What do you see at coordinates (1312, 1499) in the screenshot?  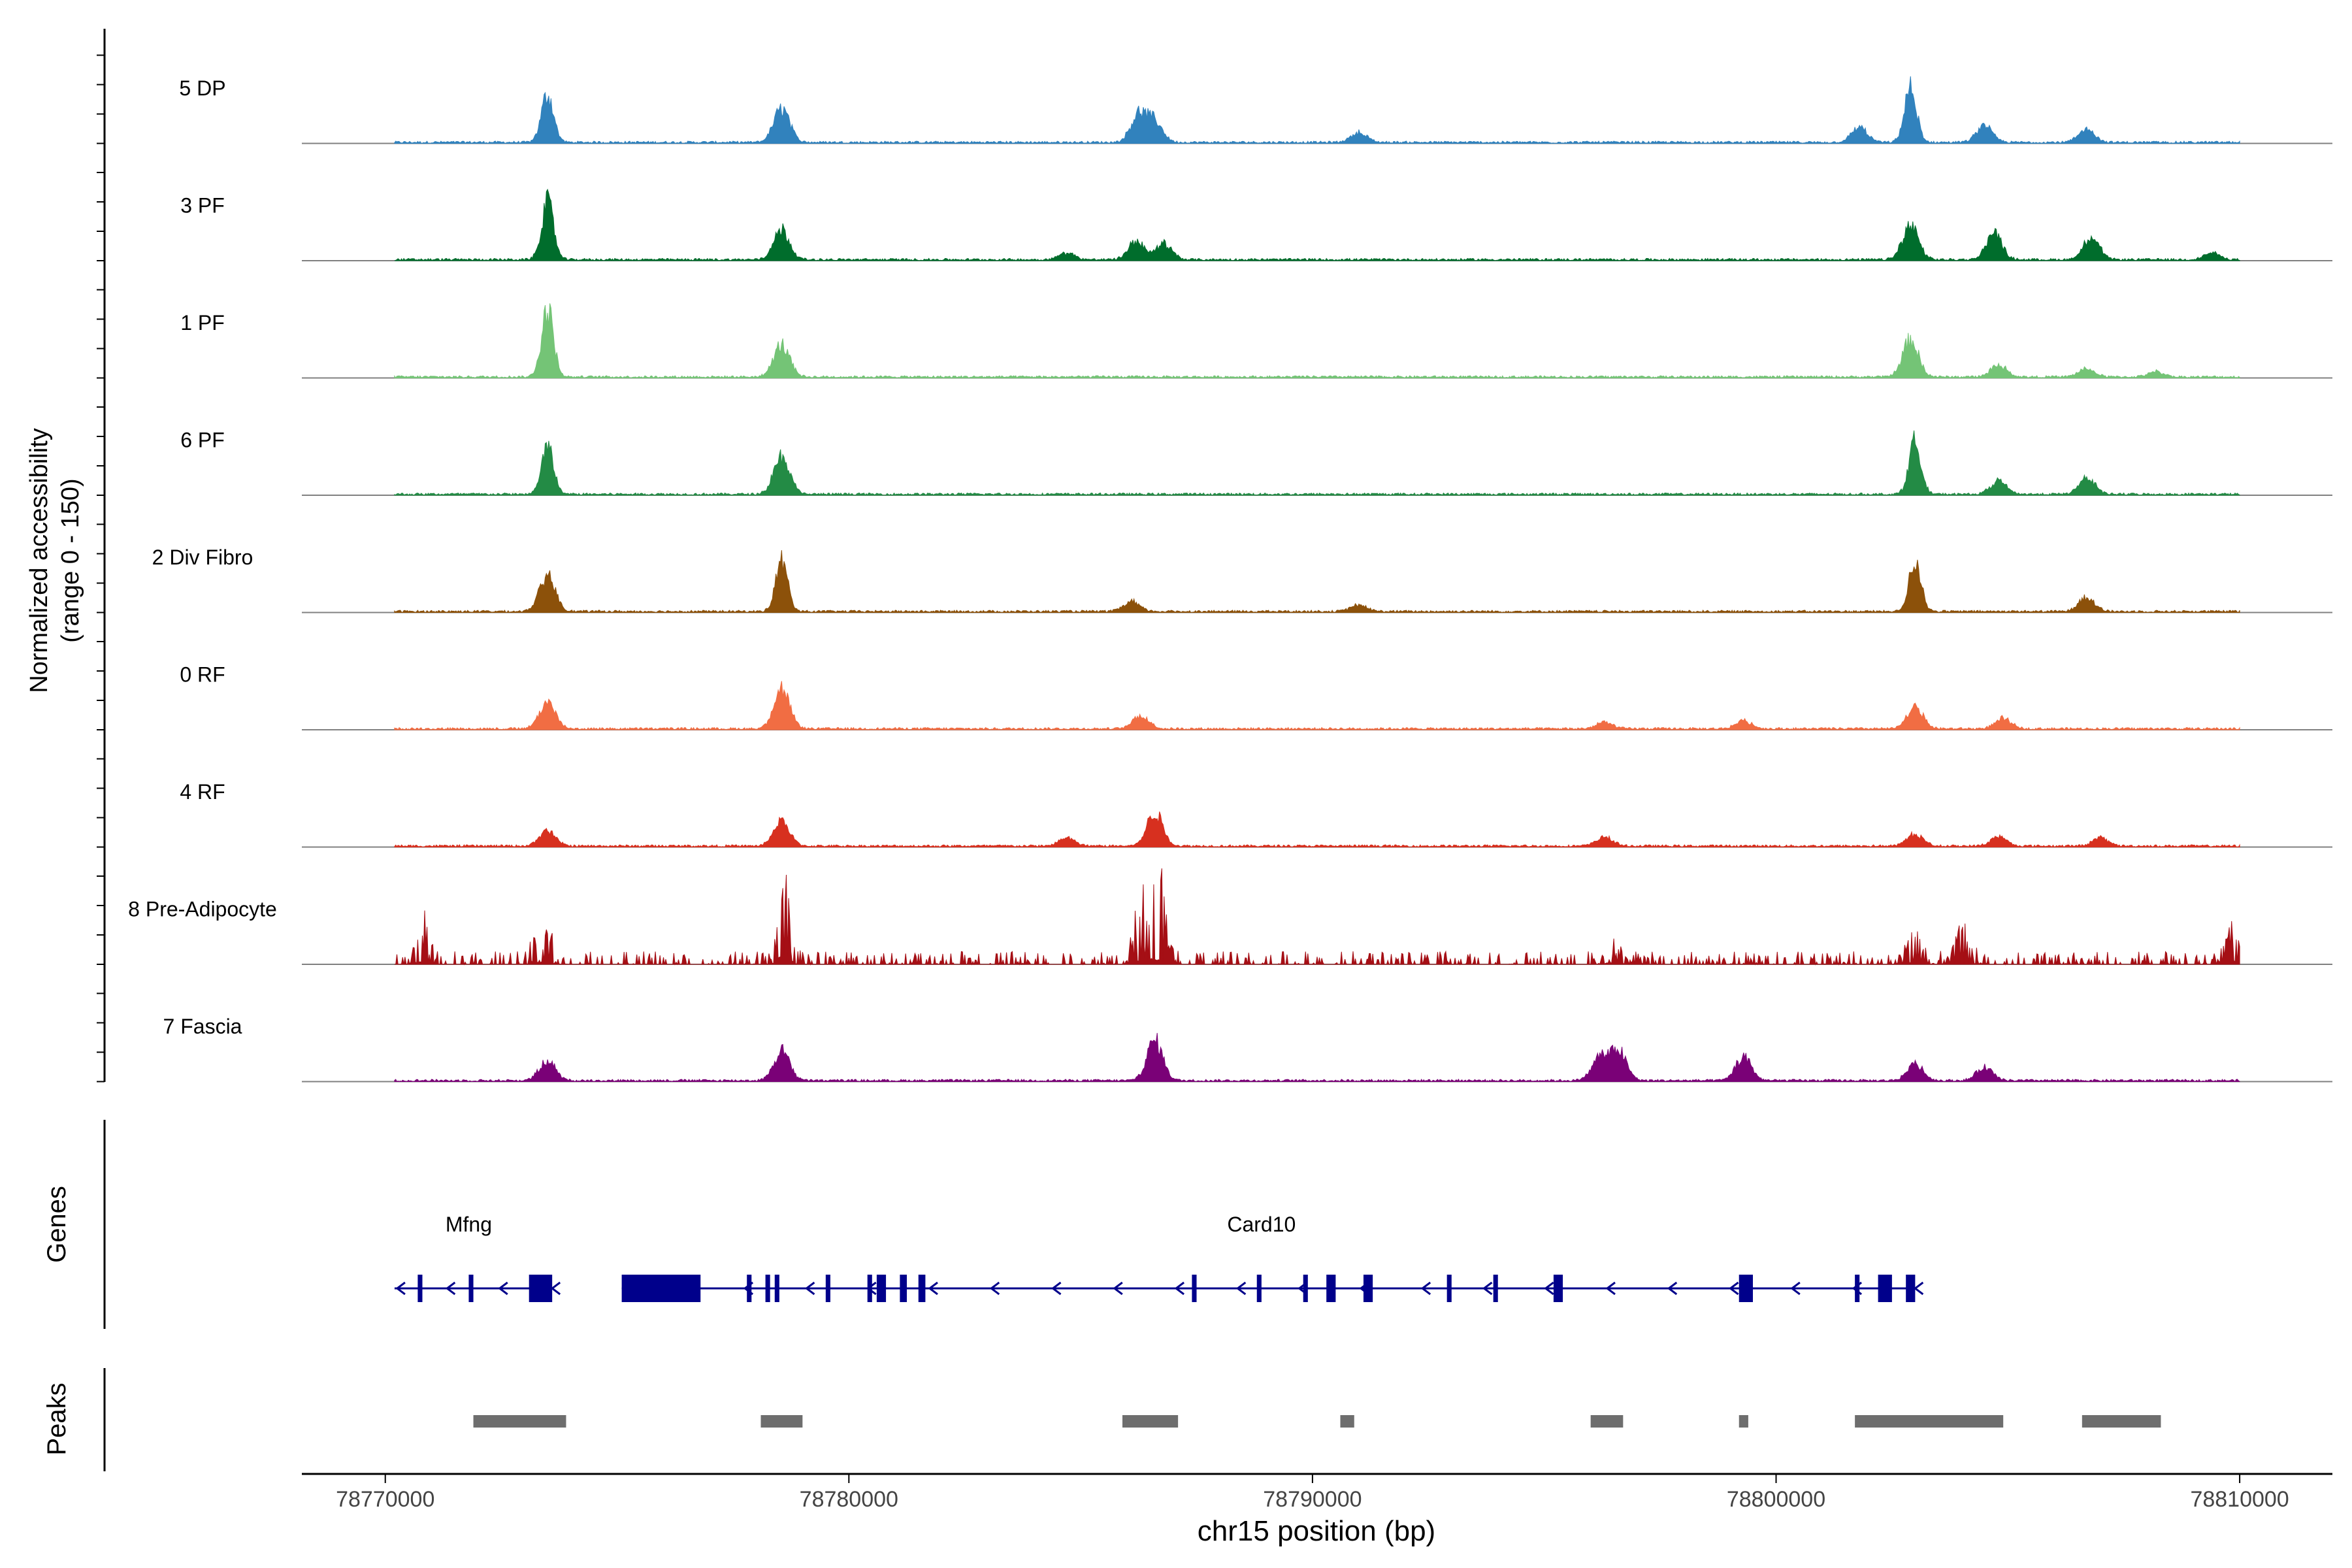 I see `x-tick-label: 78790000` at bounding box center [1312, 1499].